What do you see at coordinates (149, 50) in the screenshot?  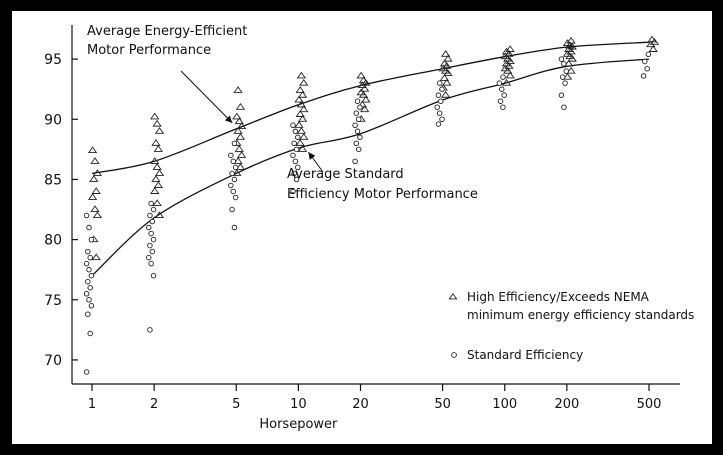 I see `annotation-text: Motor Performance` at bounding box center [149, 50].